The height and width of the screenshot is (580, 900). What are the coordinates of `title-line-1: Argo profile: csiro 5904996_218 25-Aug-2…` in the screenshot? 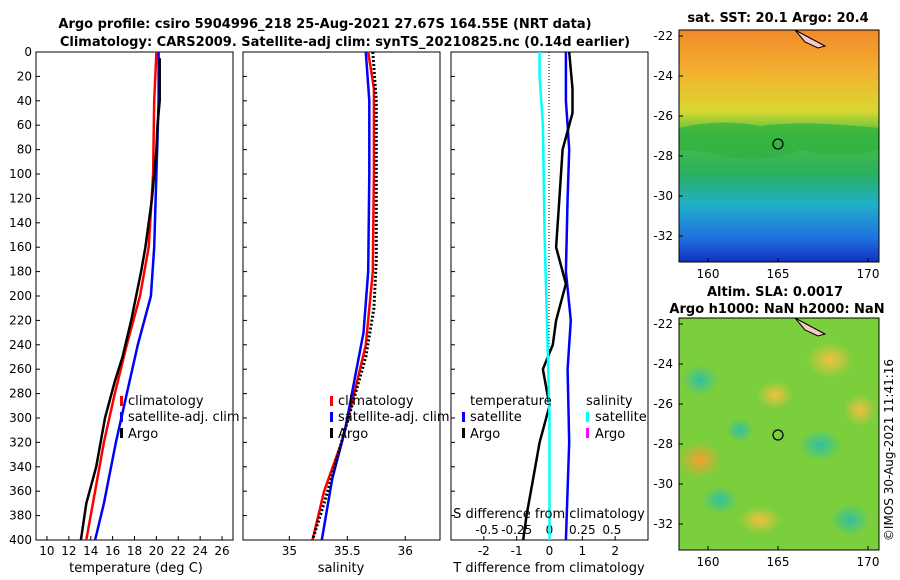 It's located at (324, 24).